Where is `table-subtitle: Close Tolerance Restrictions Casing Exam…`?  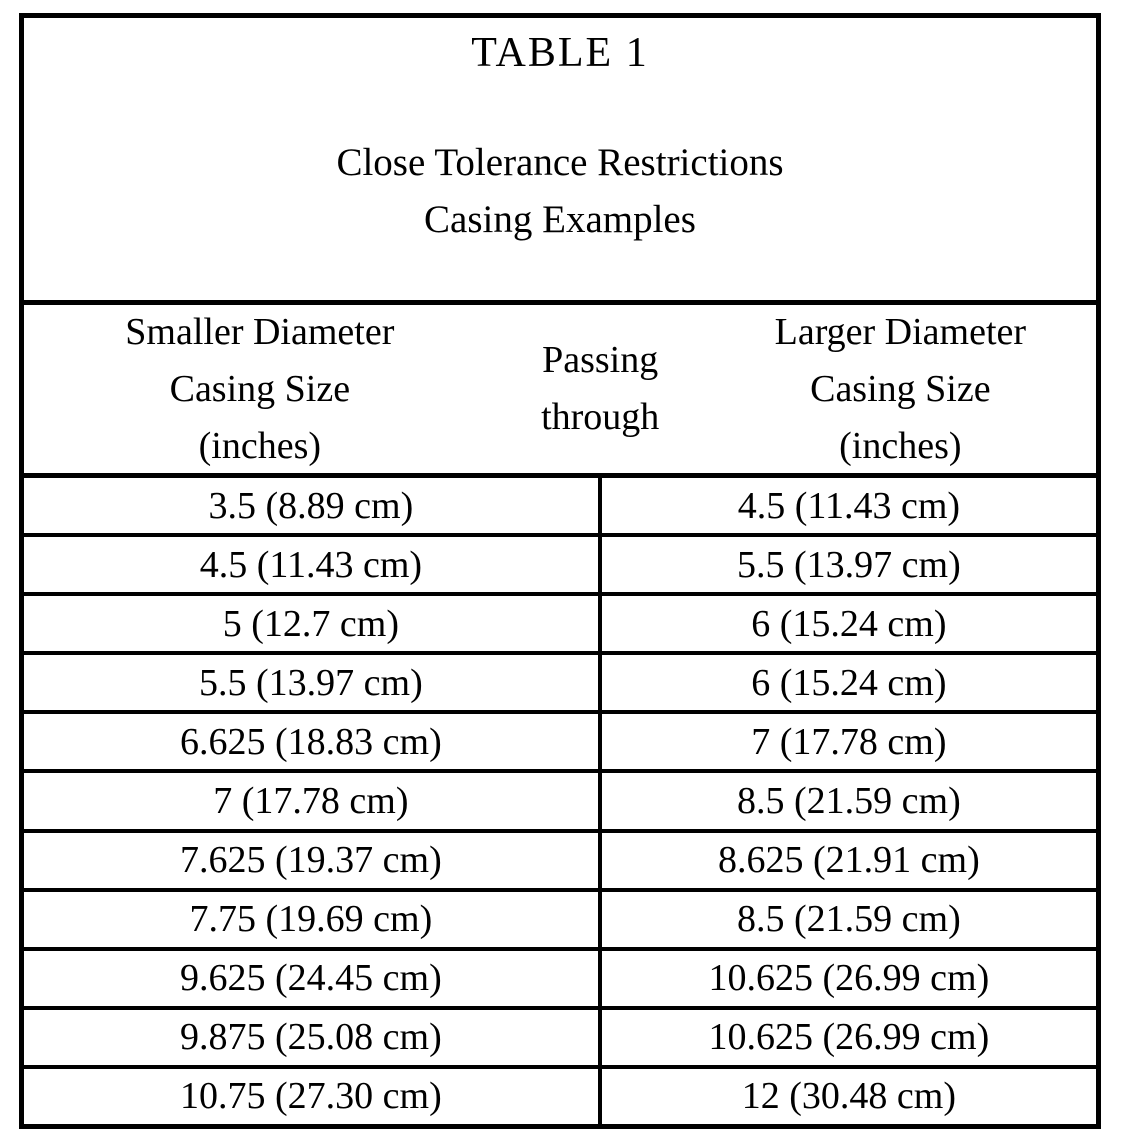 table-subtitle: Close Tolerance Restrictions Casing Exam… is located at coordinates (560, 191).